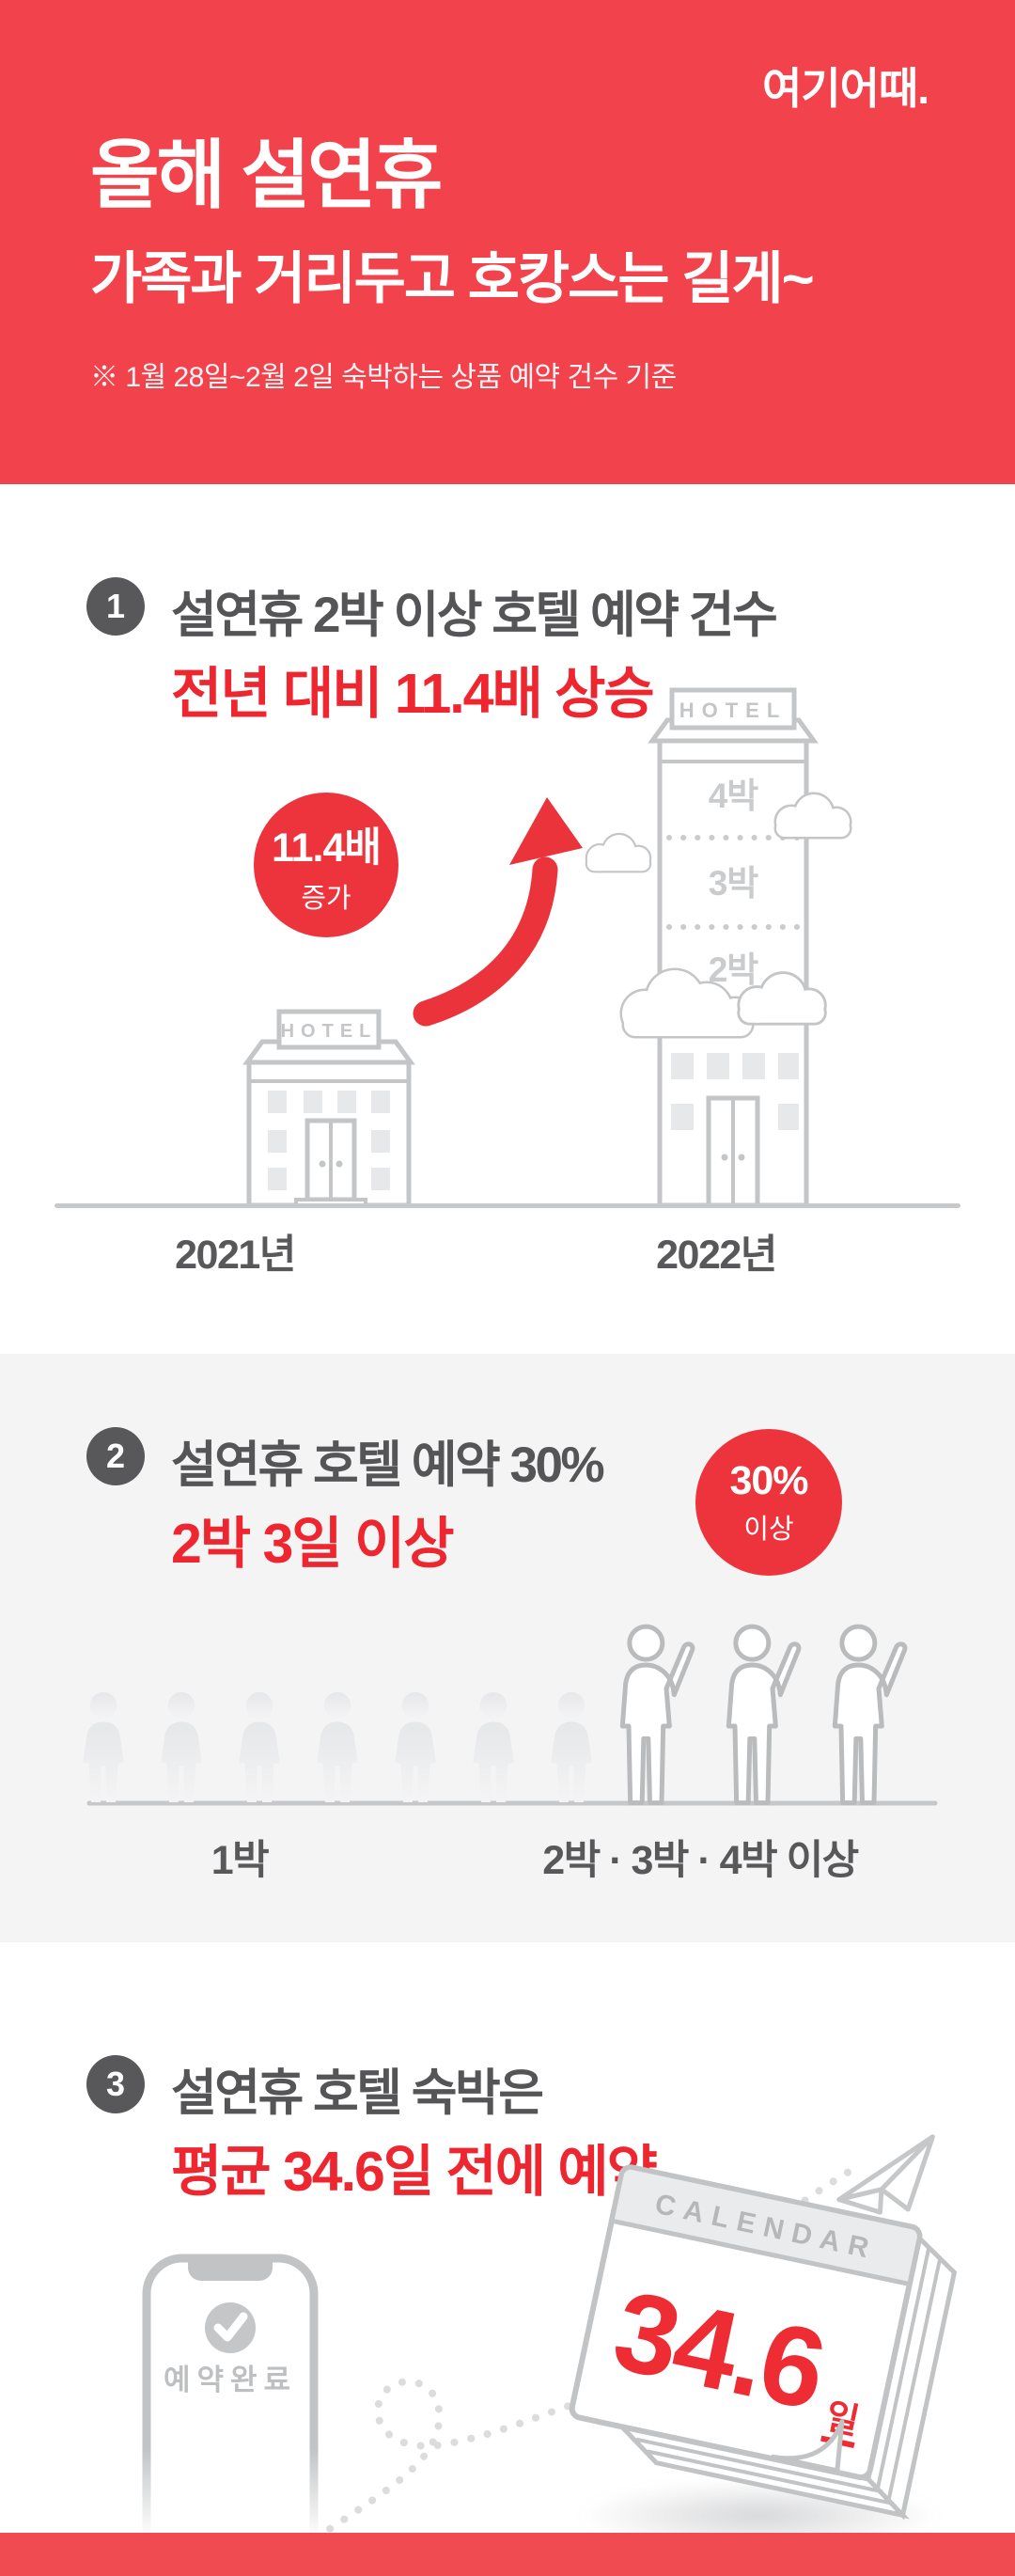 The image size is (1015, 2576). Describe the element at coordinates (235, 1256) in the screenshot. I see `year-label-2021: 2021년` at that location.